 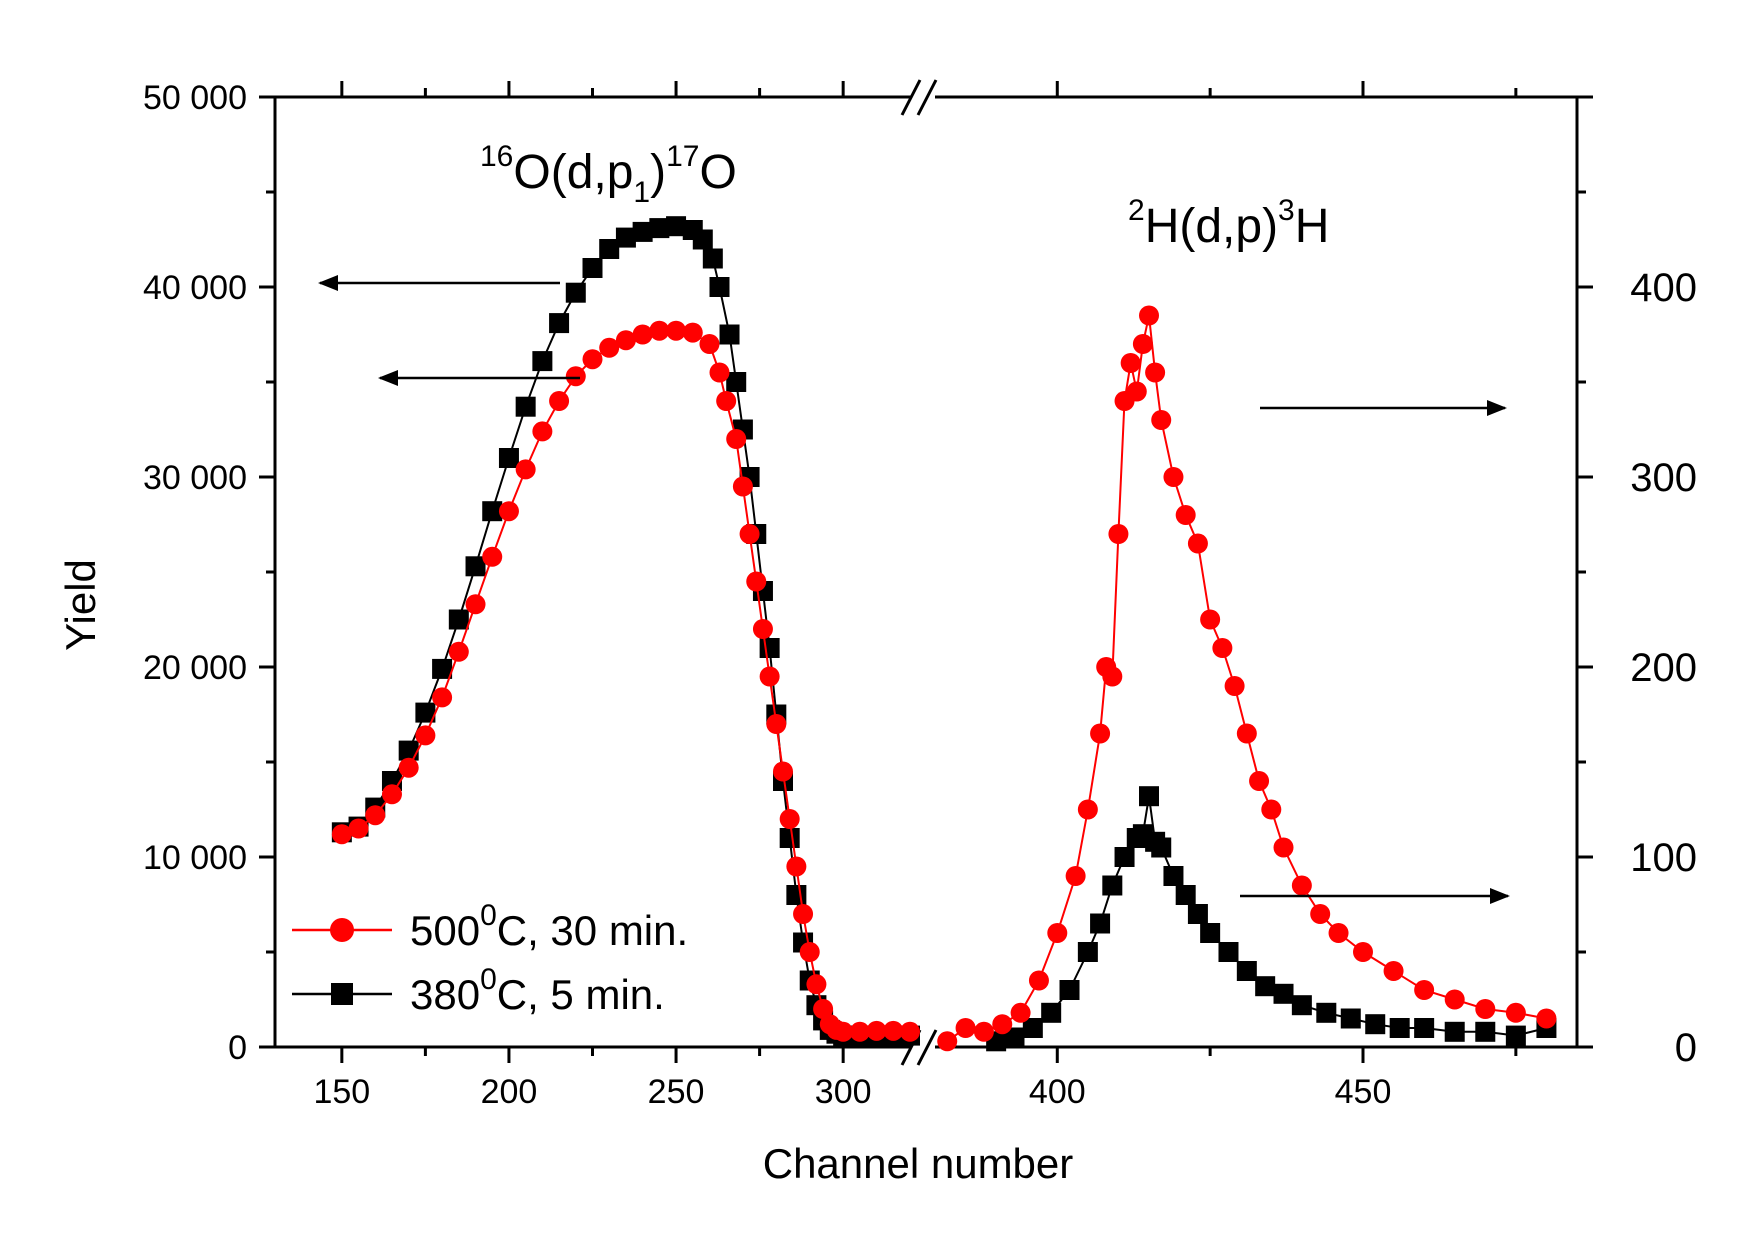 What do you see at coordinates (1686, 1048) in the screenshot?
I see `y-right-tick-label: 0` at bounding box center [1686, 1048].